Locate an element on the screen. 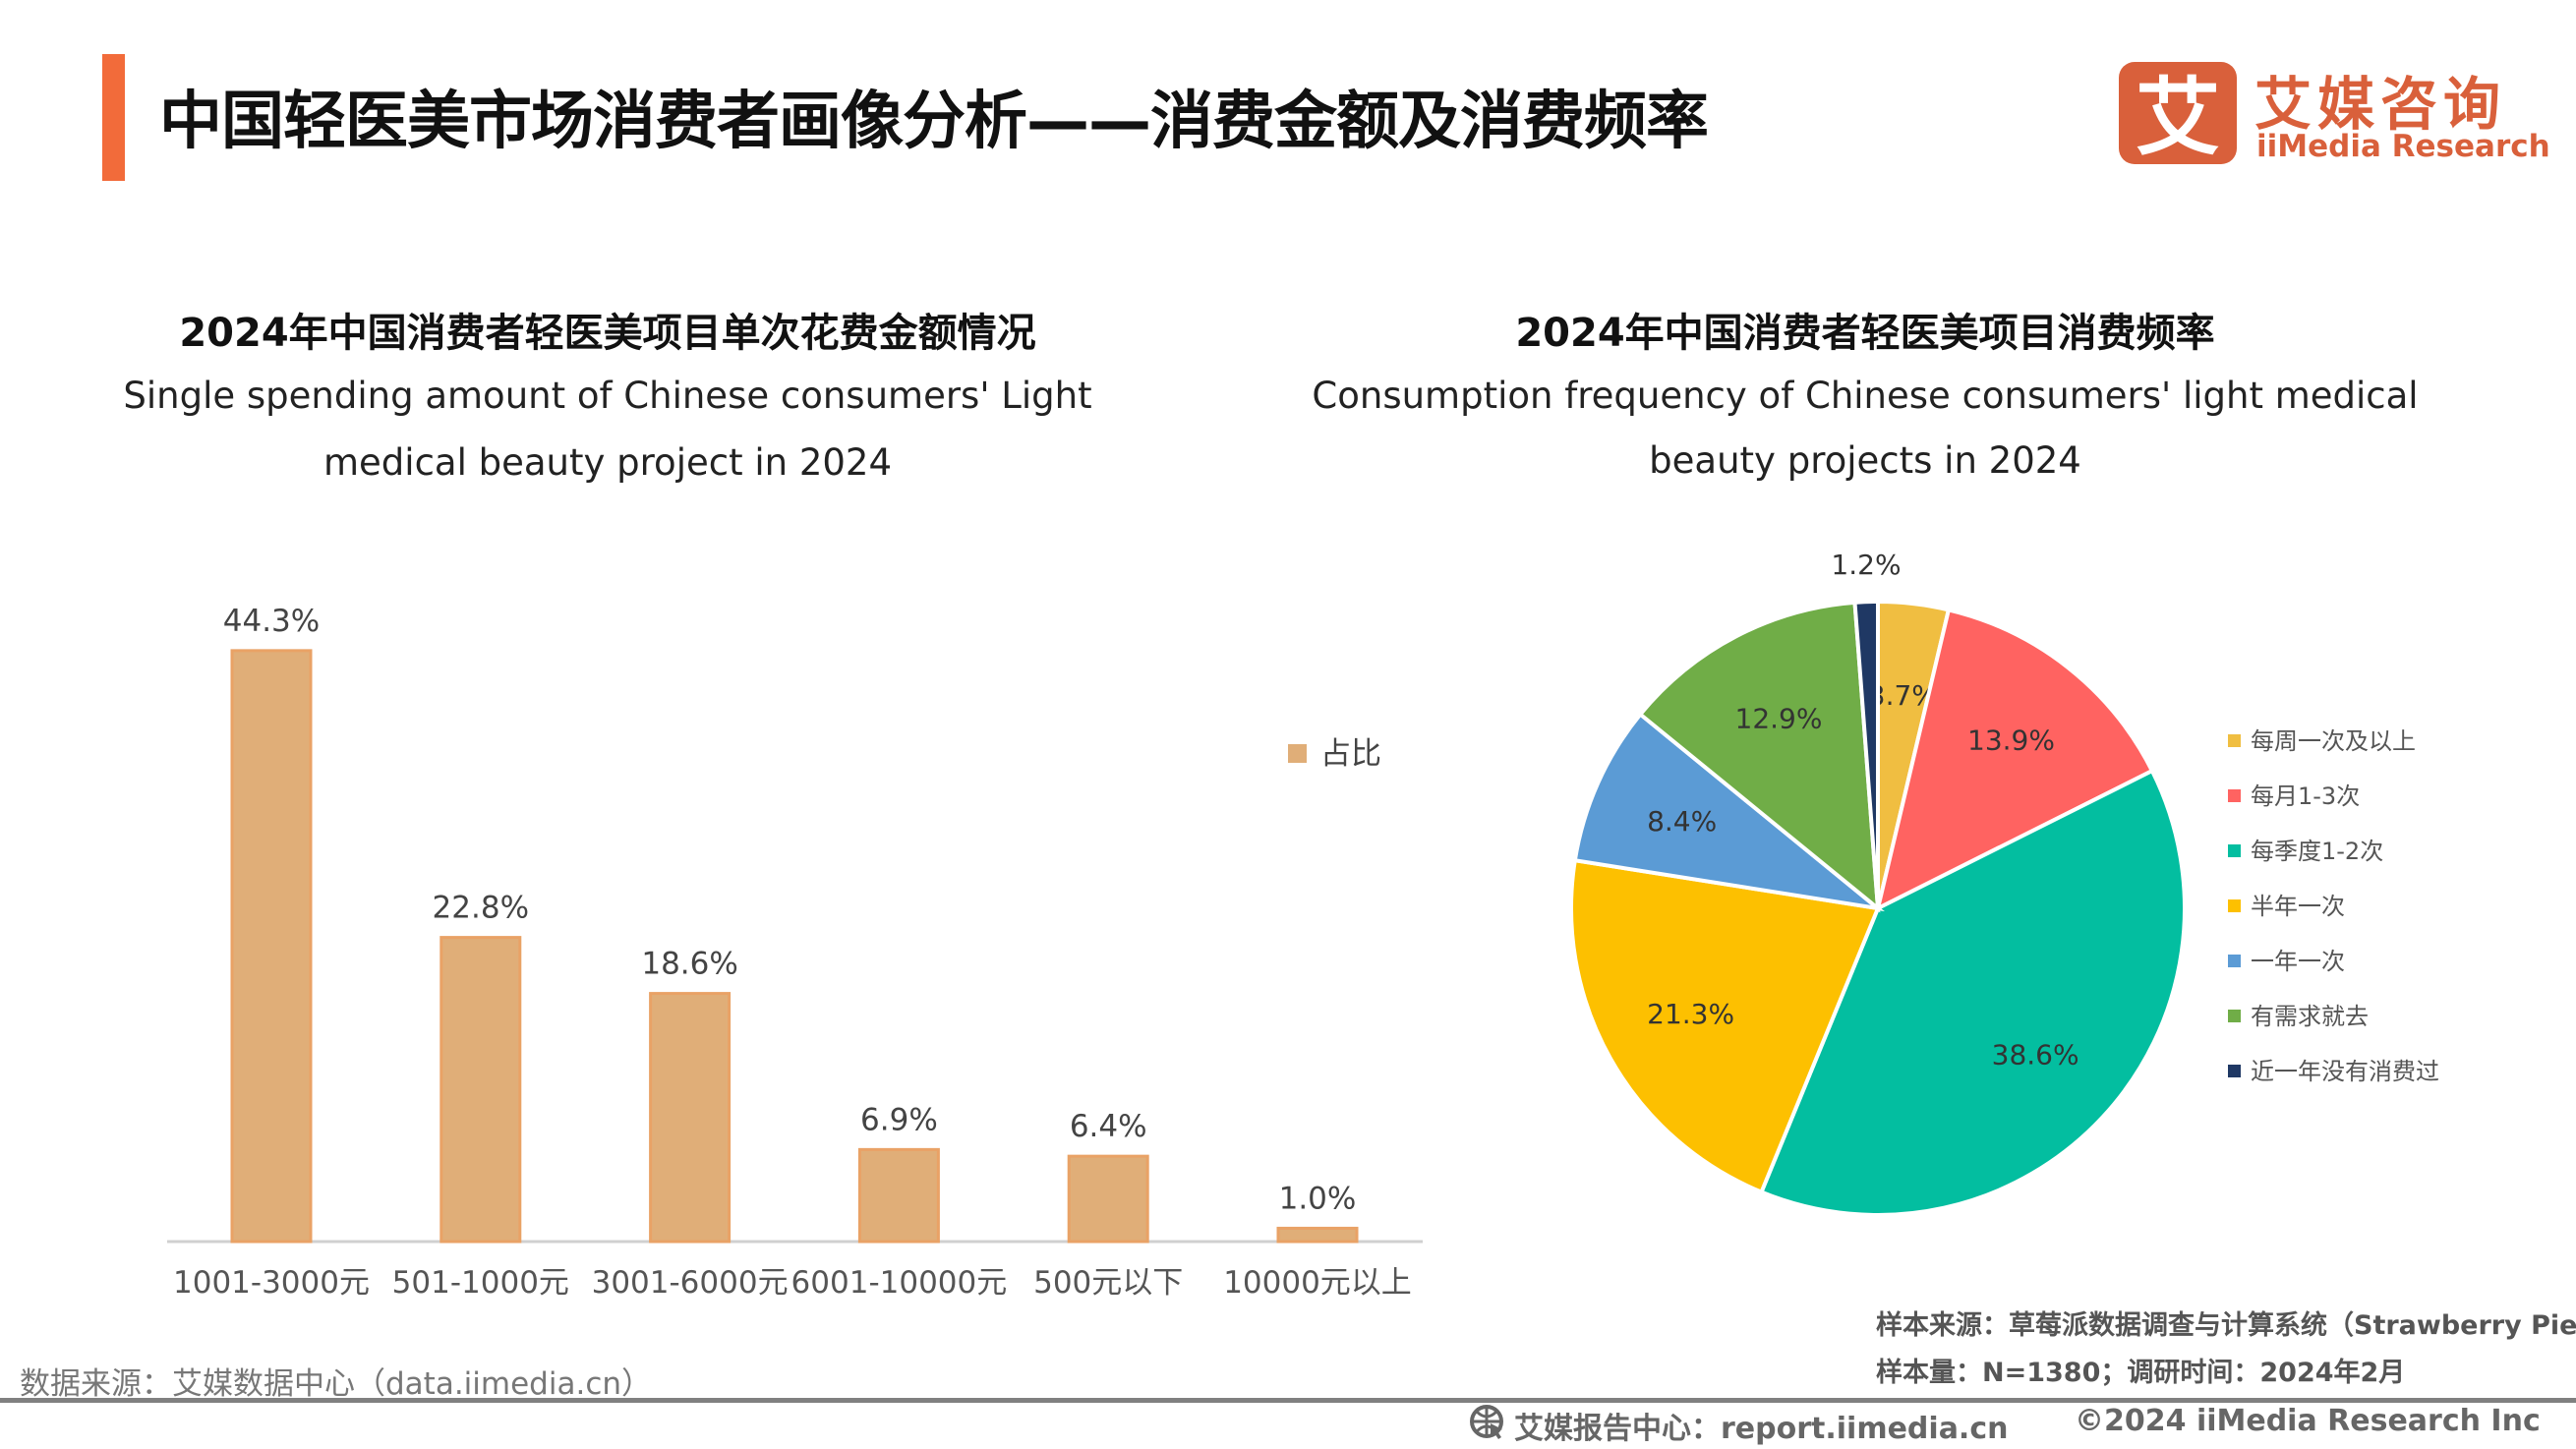 This screenshot has height=1449, width=2576. bar-value-label-3: 6.9% is located at coordinates (899, 1119).